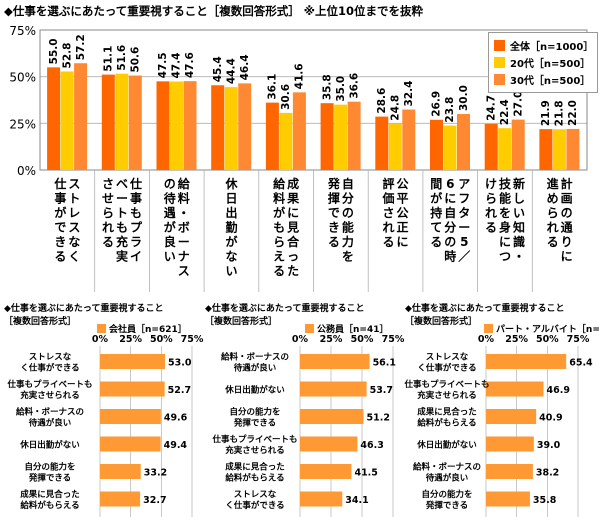 Image resolution: width=600 pixels, height=517 pixels. Describe the element at coordinates (543, 62) in the screenshot. I see `main-legend: 全体［n=1000］ 20代［n=500］ 30代［n=500］` at that location.